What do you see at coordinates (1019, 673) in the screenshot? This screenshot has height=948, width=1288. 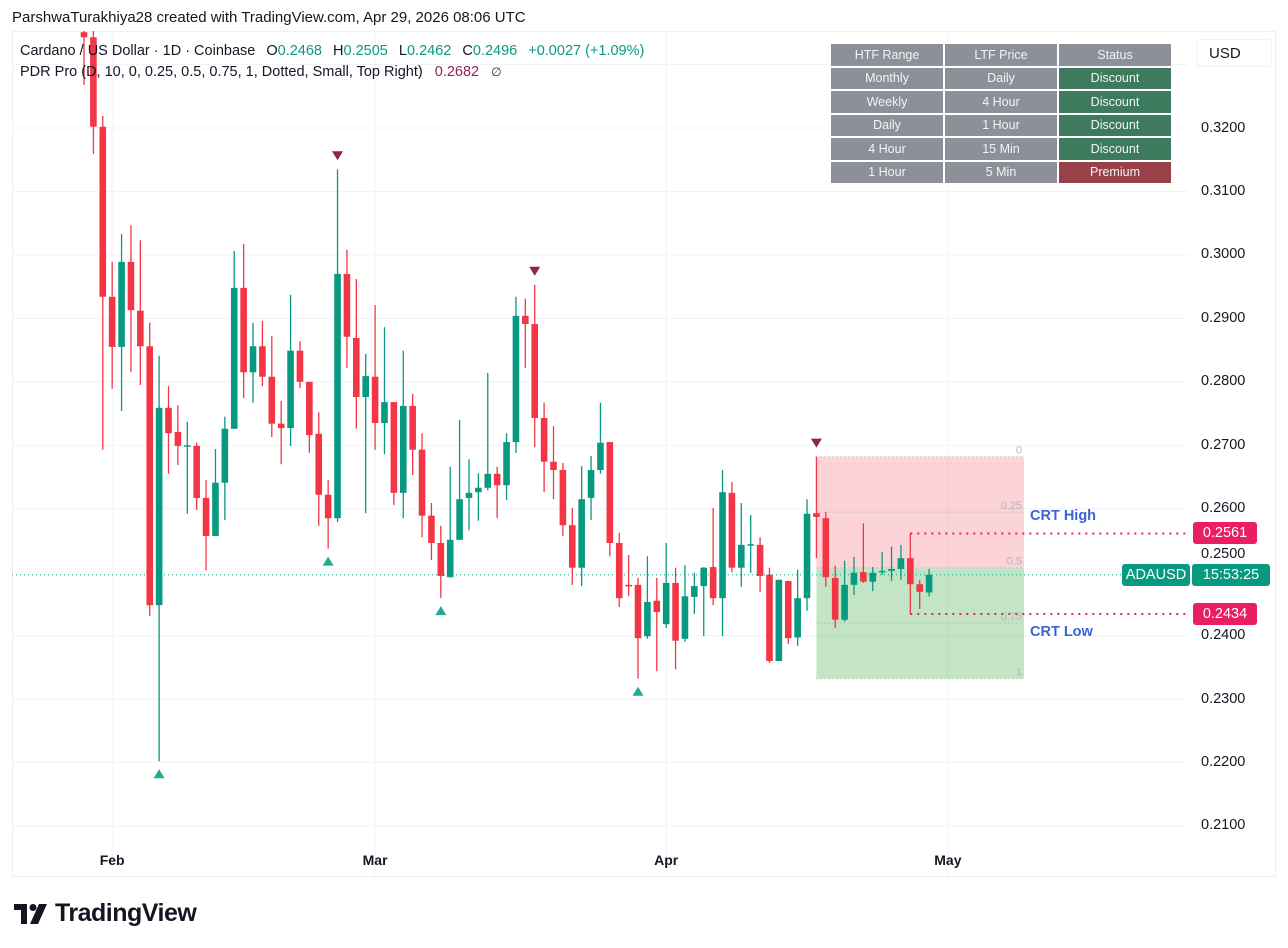 I see `pdr-level-label: 1` at bounding box center [1019, 673].